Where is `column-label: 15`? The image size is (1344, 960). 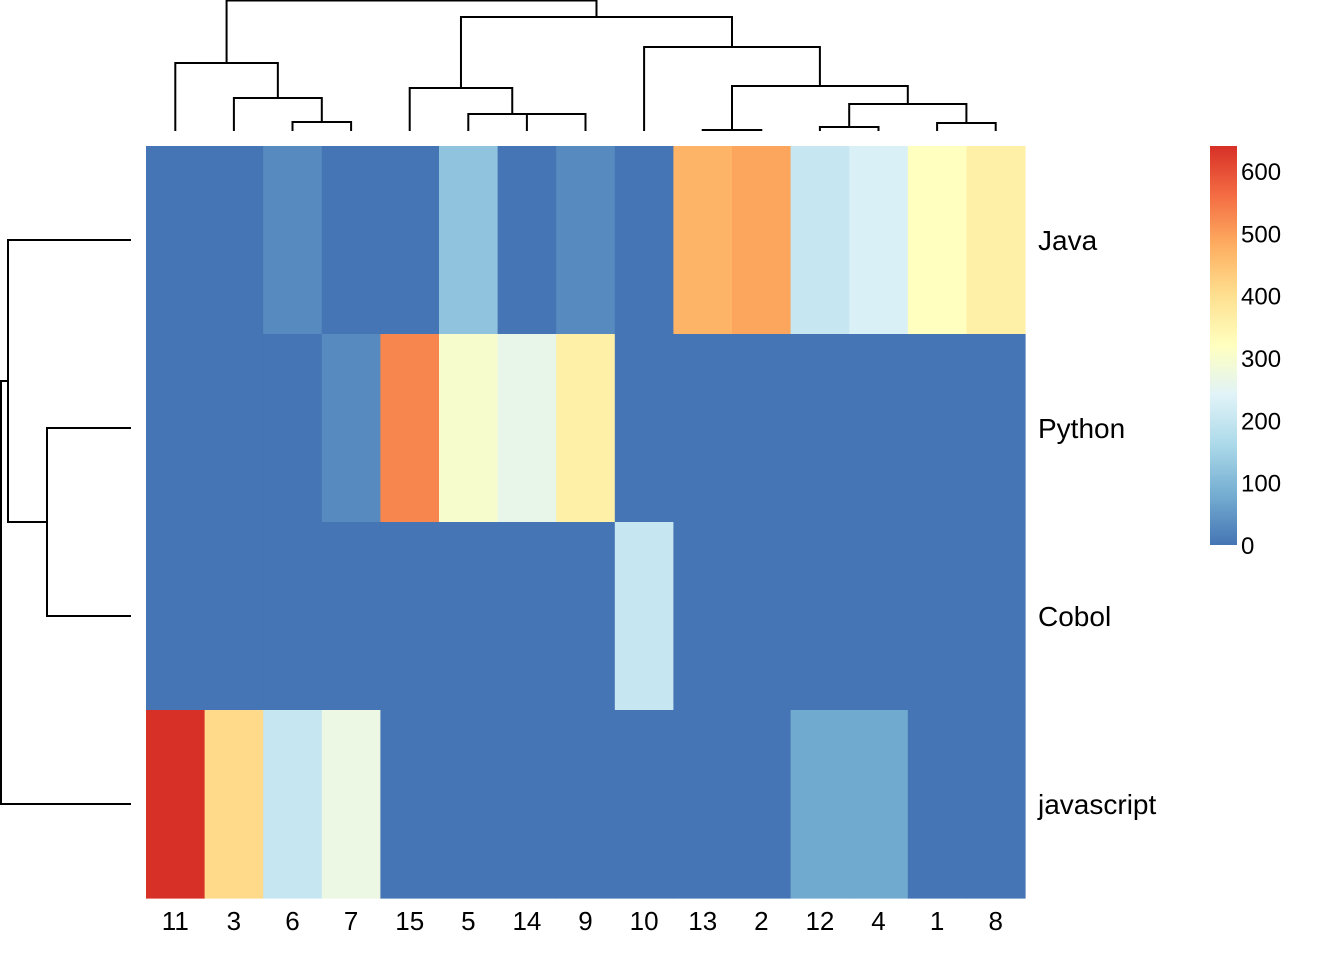 column-label: 15 is located at coordinates (409, 921).